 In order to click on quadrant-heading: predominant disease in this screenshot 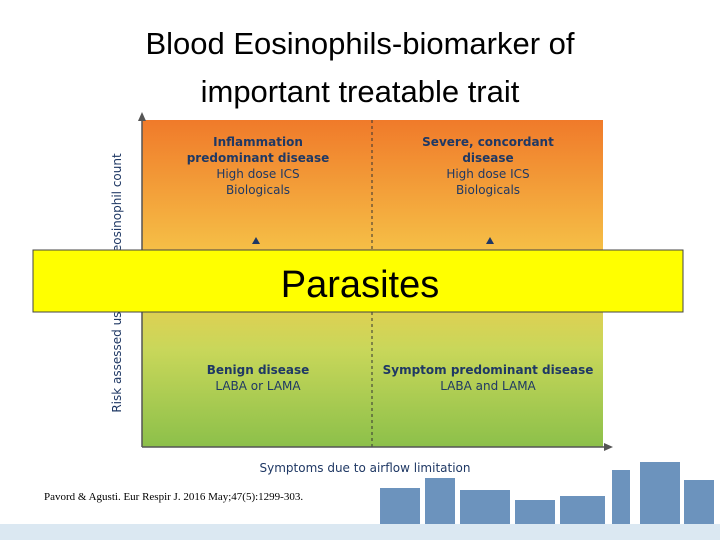, I will do `click(258, 158)`.